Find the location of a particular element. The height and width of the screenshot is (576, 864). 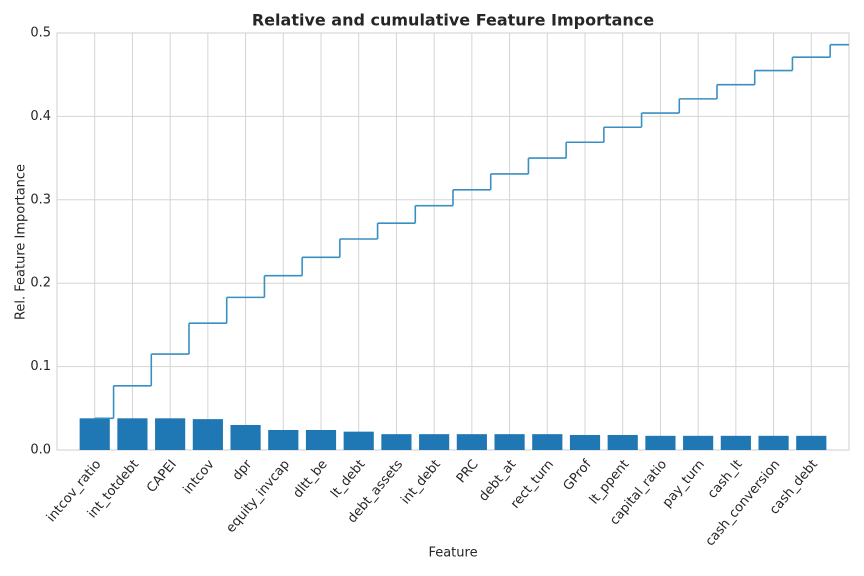

y-tick-label: 0.2 is located at coordinates (40, 283).